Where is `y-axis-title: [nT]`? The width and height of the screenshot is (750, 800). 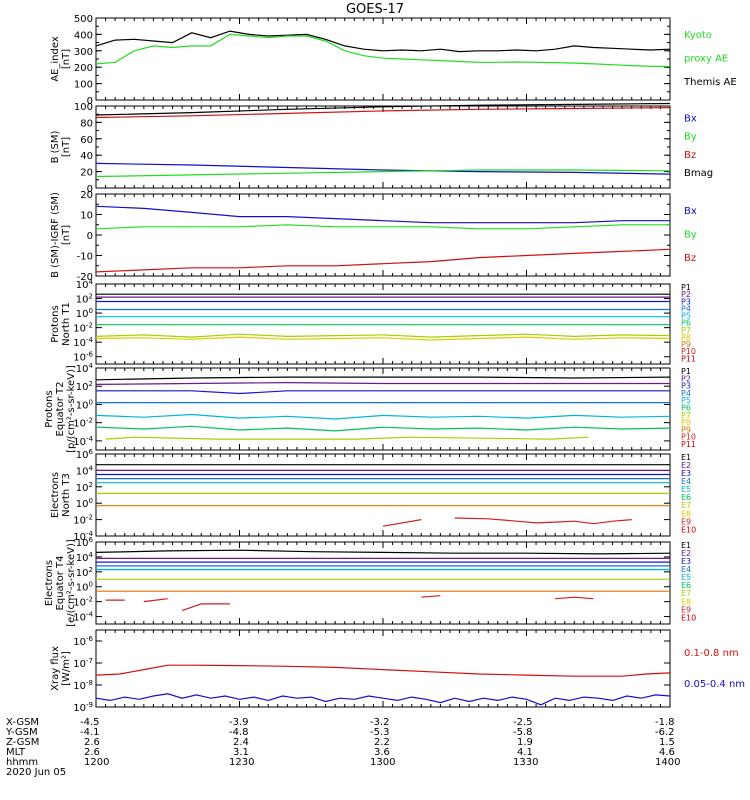 y-axis-title: [nT] is located at coordinates (66, 235).